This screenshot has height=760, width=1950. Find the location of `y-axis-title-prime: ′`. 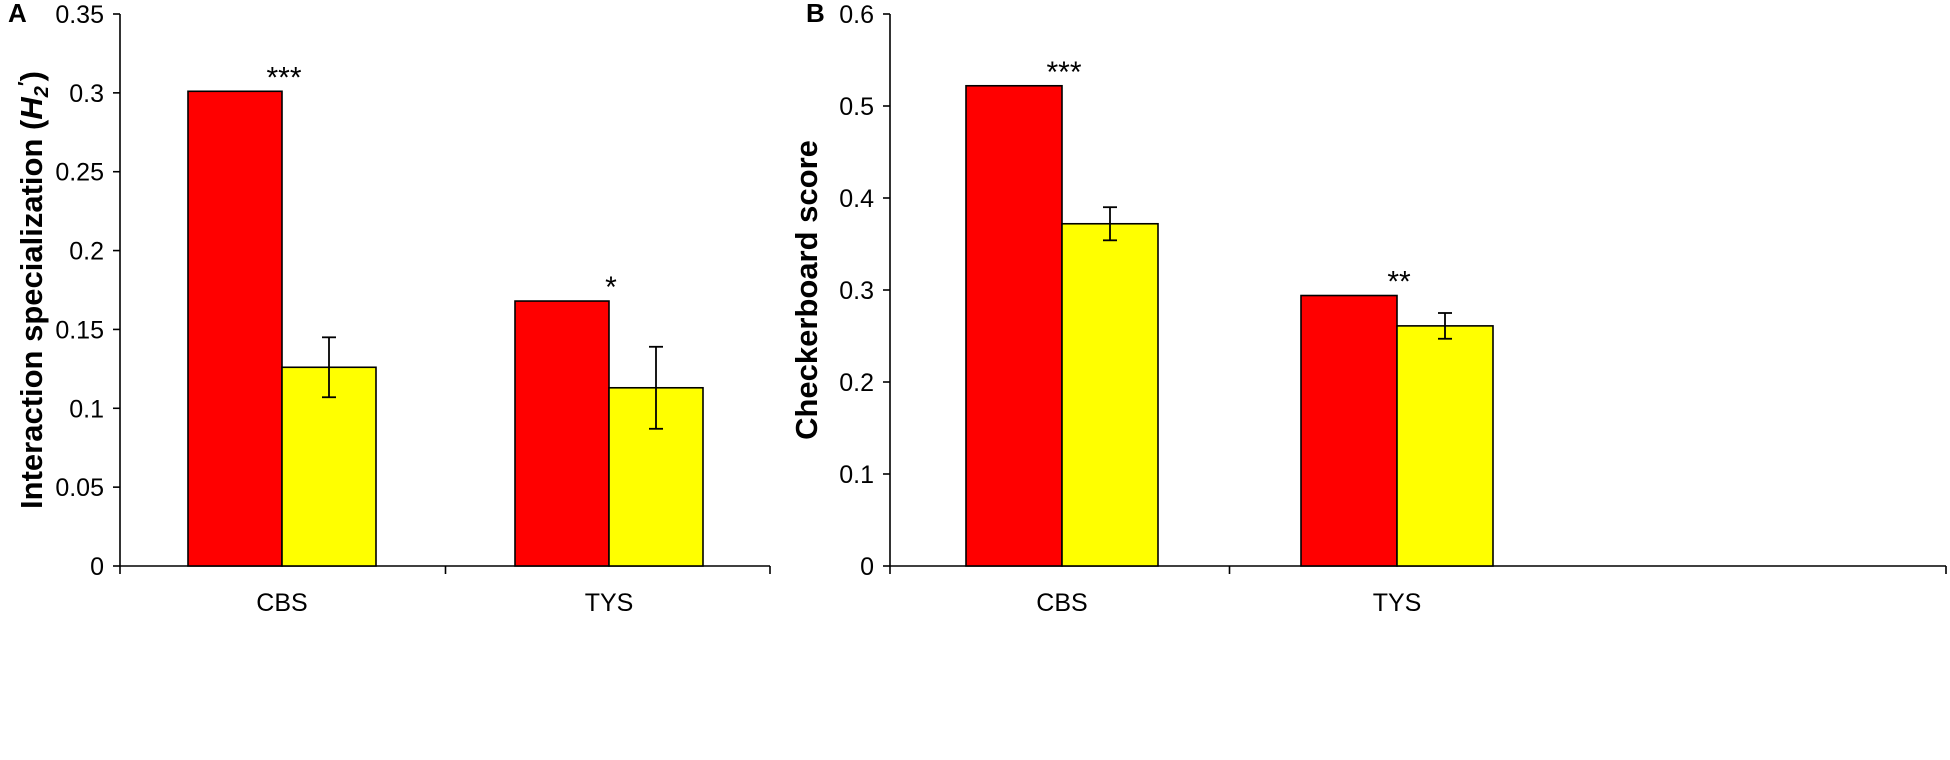

y-axis-title-prime: ′ is located at coordinates (26, 83).